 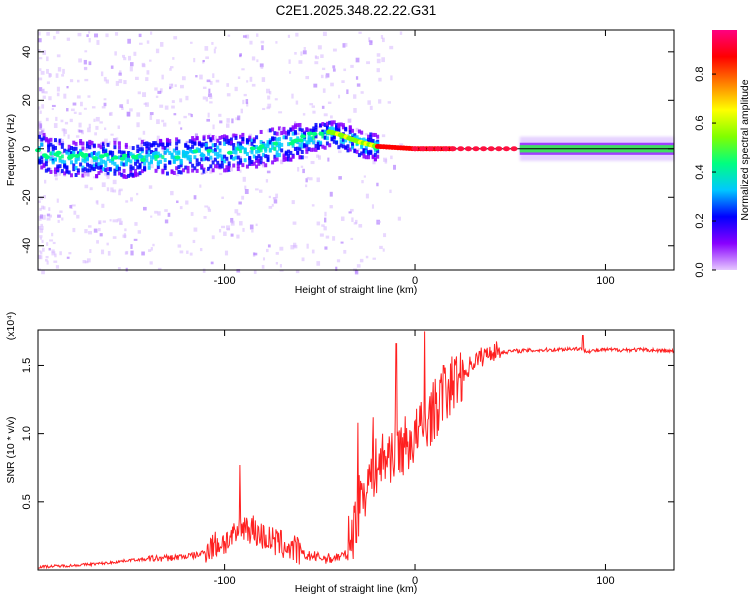 What do you see at coordinates (605, 281) in the screenshot?
I see `spectrogram-x-tick-label: 100` at bounding box center [605, 281].